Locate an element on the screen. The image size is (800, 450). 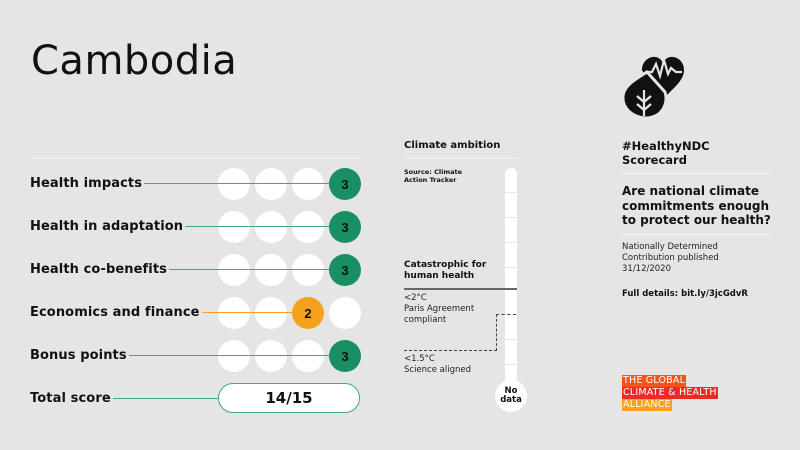
score-row: Health co-benefits 3 is located at coordinates (195, 270).